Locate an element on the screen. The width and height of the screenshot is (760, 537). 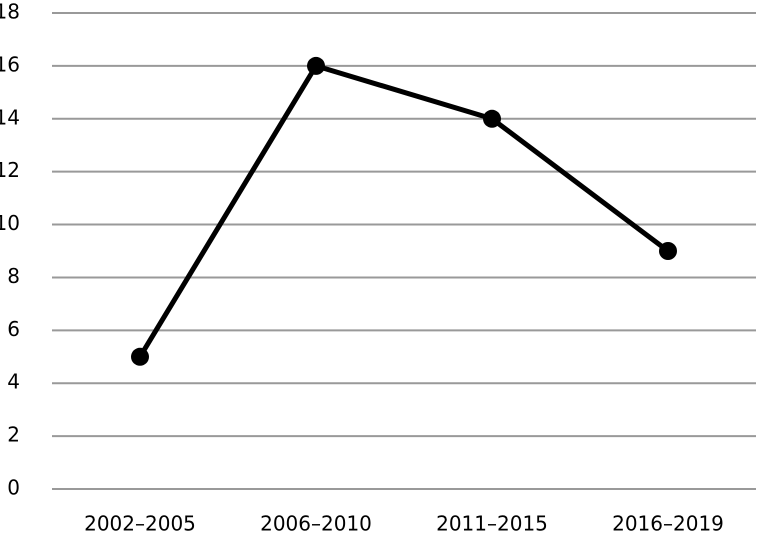
x-tick-label: 2006–2010 is located at coordinates (316, 524).